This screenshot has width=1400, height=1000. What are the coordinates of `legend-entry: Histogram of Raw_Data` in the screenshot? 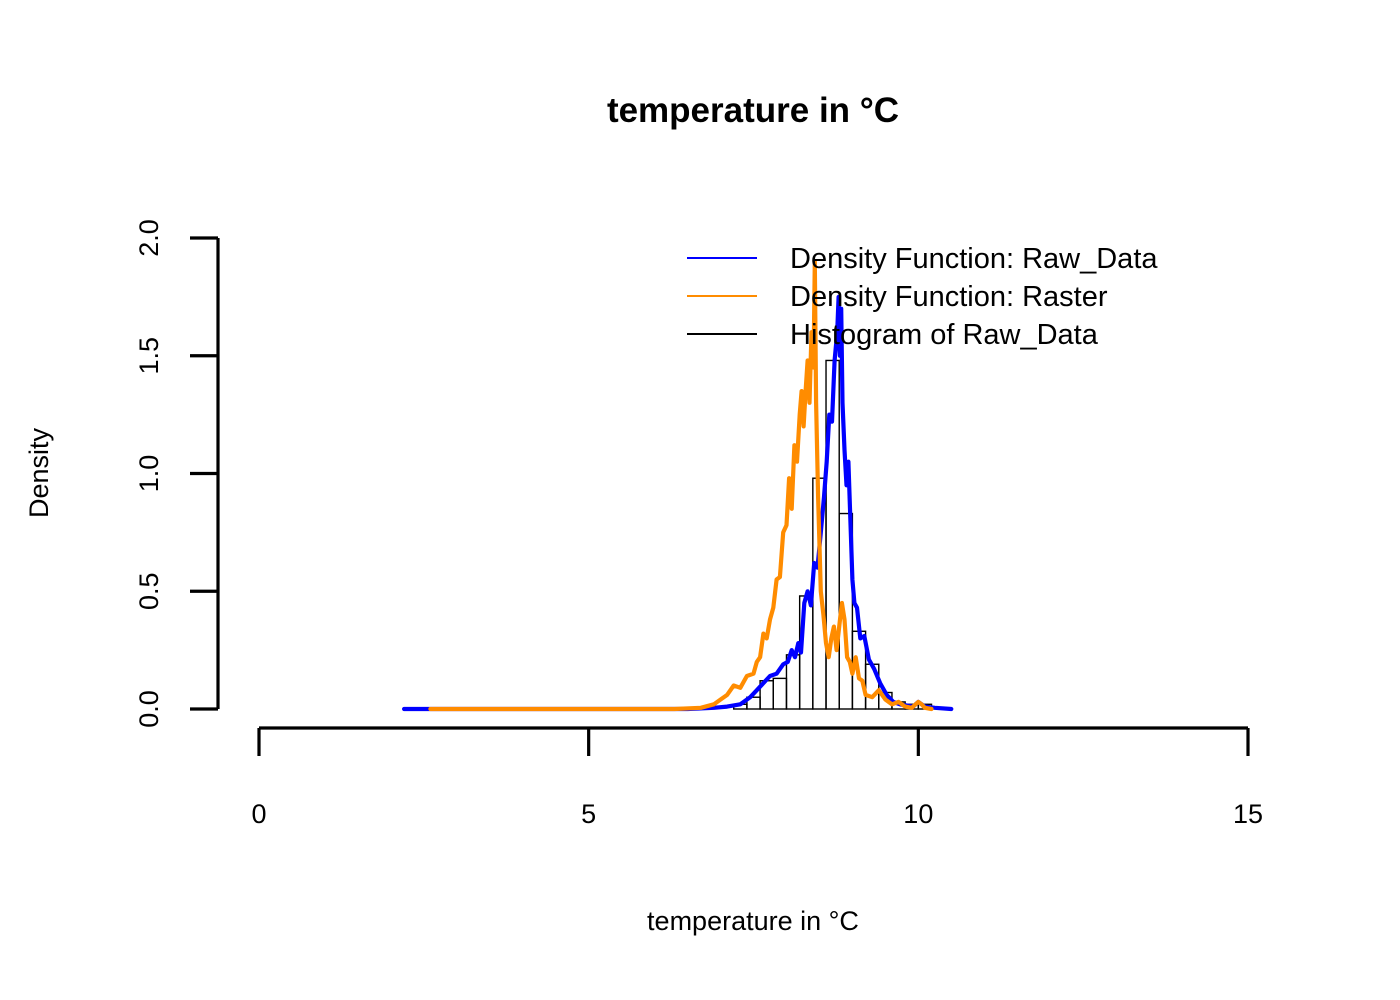 It's located at (893, 335).